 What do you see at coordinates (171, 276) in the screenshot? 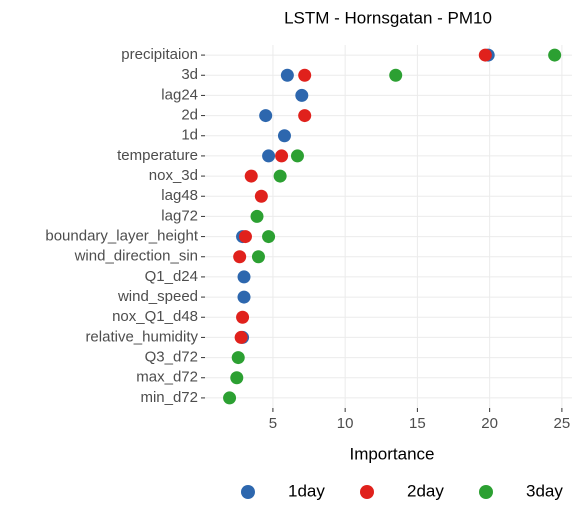
I see `y-tick-label: Q1_d24` at bounding box center [171, 276].